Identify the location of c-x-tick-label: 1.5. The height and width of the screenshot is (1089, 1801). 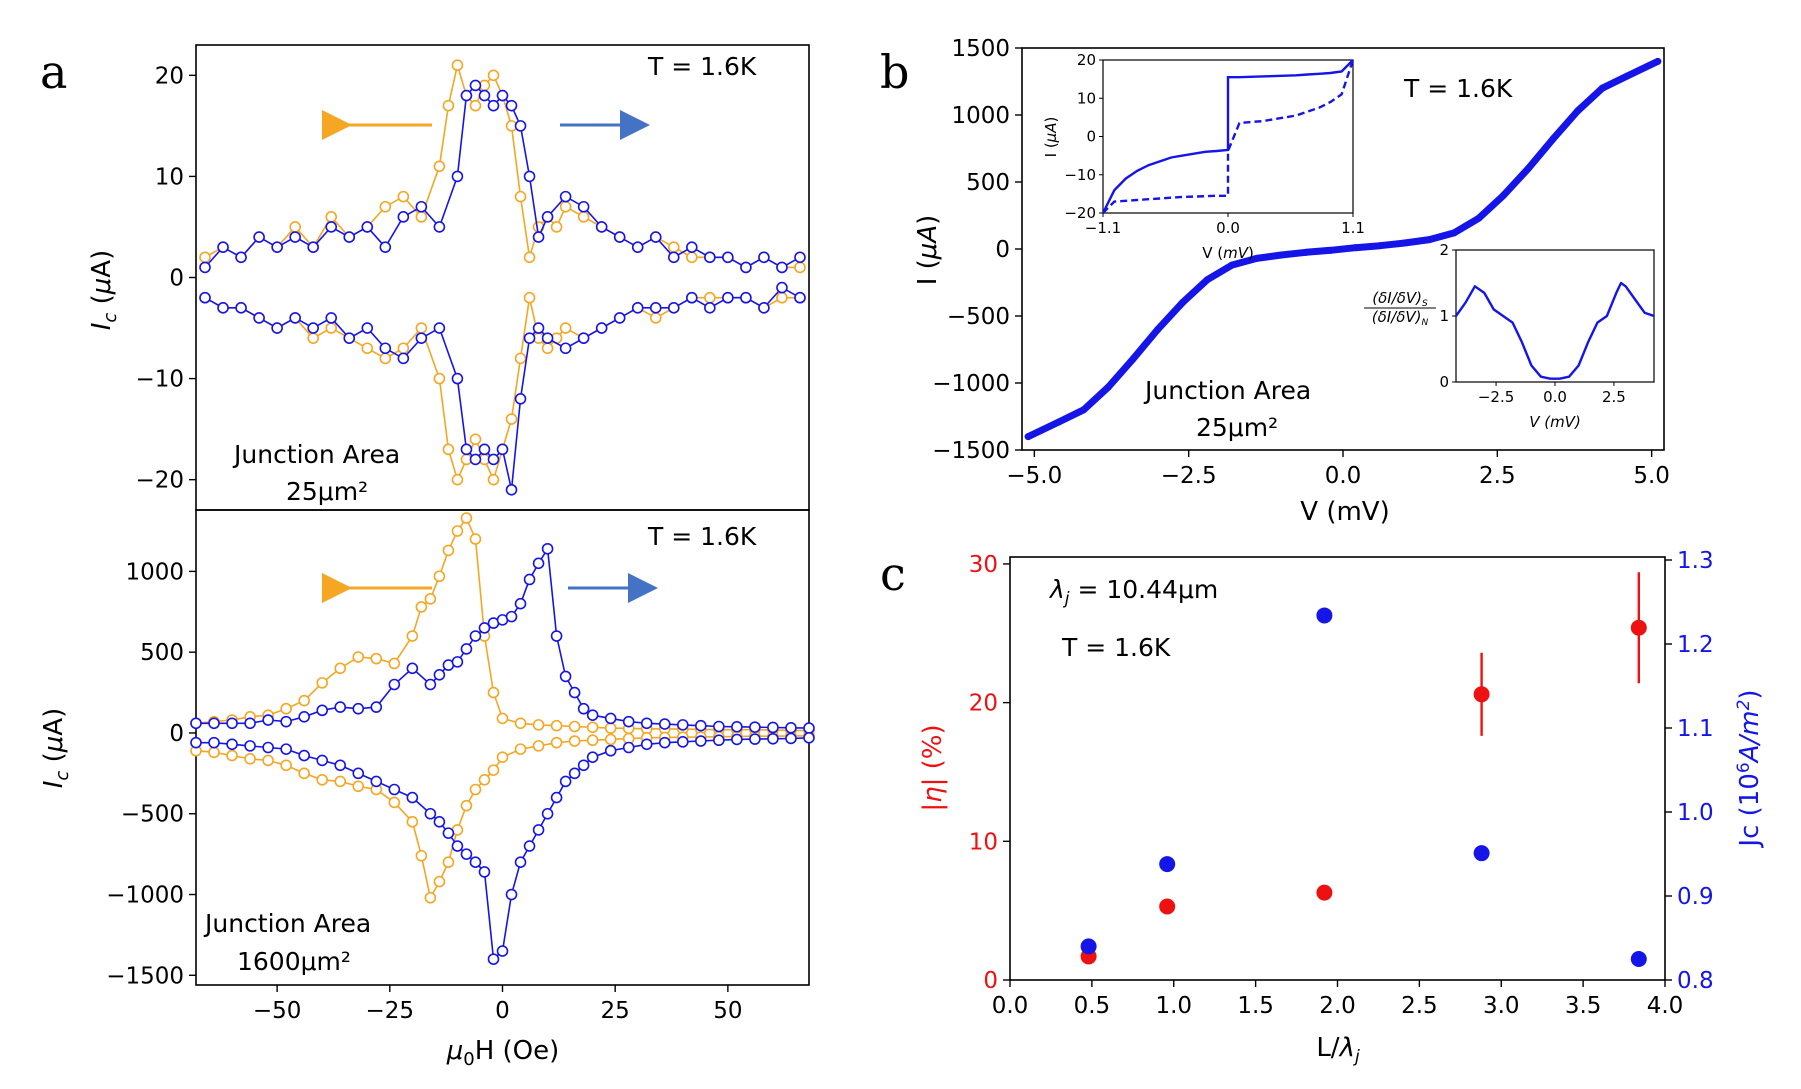
(1255, 1006).